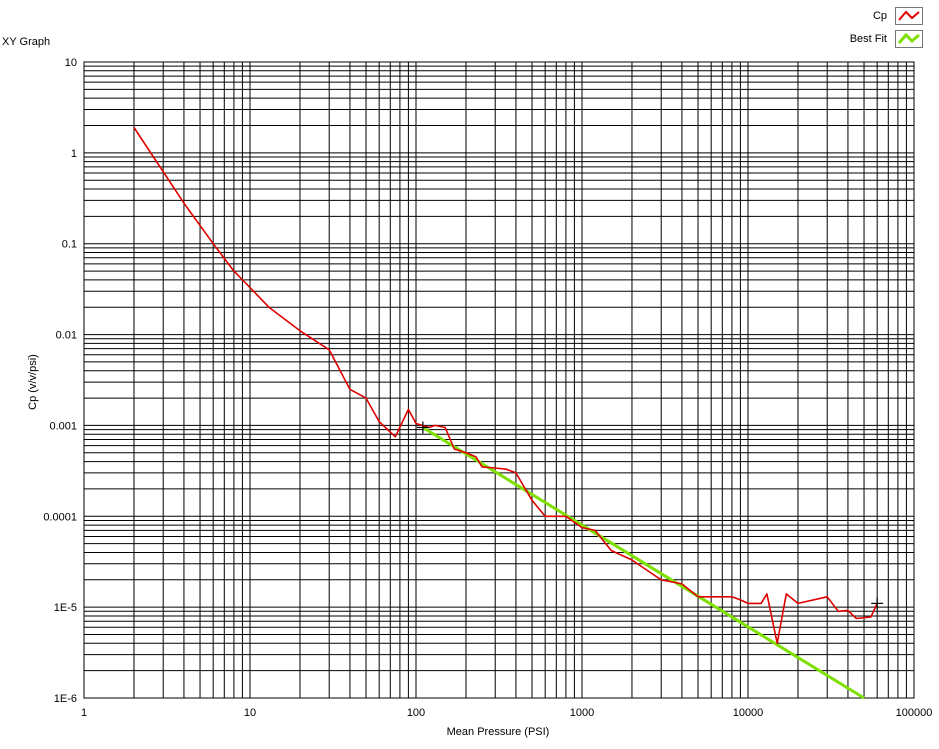 This screenshot has width=939, height=749. I want to click on legend-label-cp: Cp, so click(879, 16).